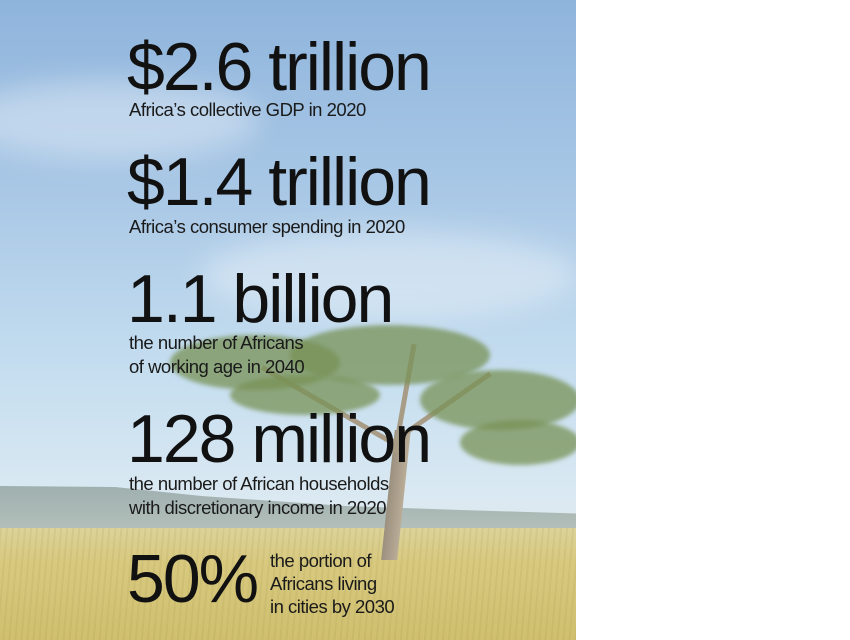  Describe the element at coordinates (260, 299) in the screenshot. I see `stat-working-age-value: 1.1 billion` at that location.